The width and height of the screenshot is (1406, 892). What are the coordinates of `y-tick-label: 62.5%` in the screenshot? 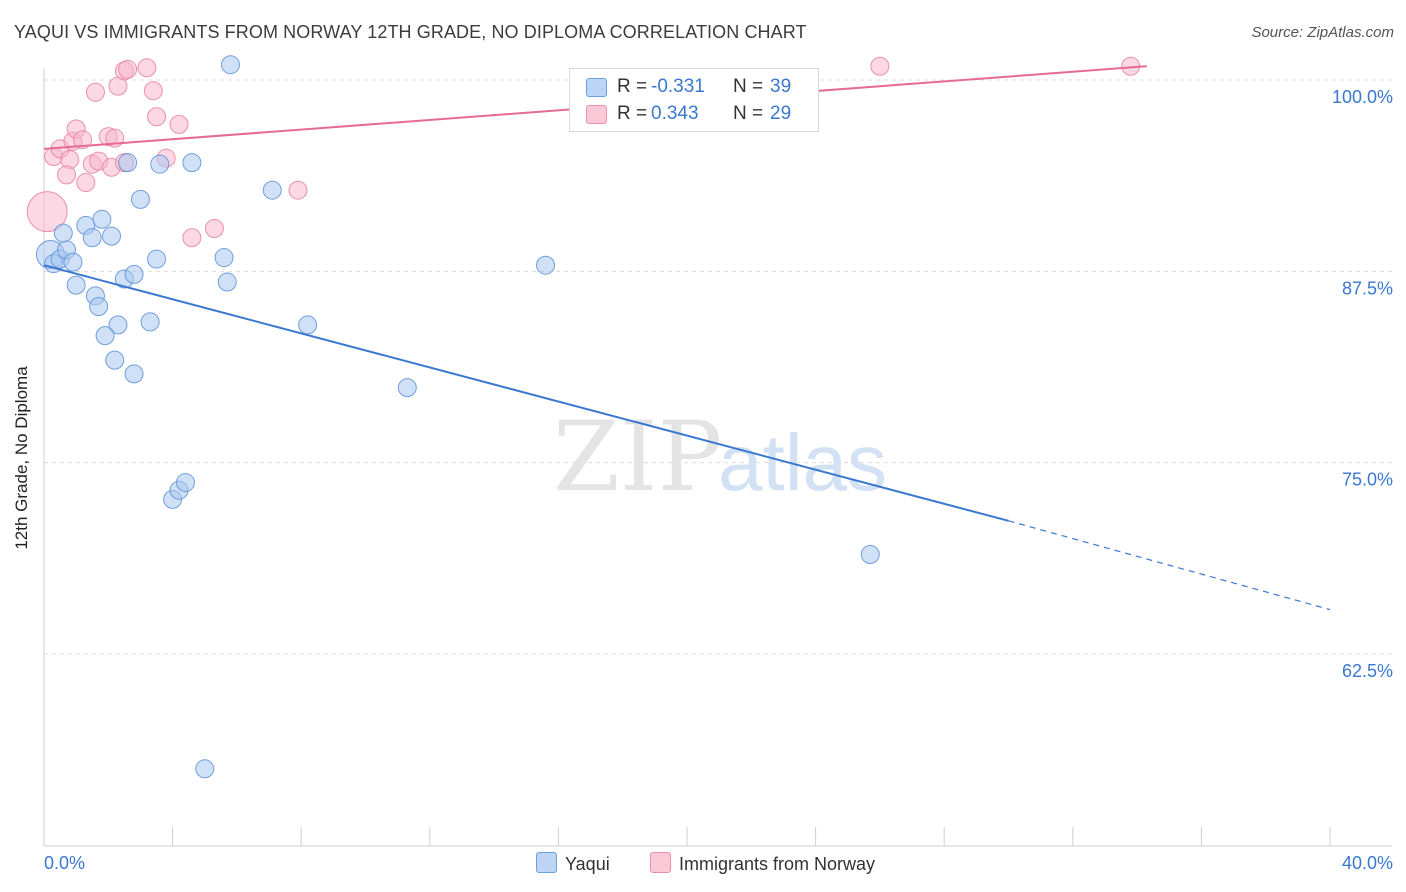 It's located at (1367, 671).